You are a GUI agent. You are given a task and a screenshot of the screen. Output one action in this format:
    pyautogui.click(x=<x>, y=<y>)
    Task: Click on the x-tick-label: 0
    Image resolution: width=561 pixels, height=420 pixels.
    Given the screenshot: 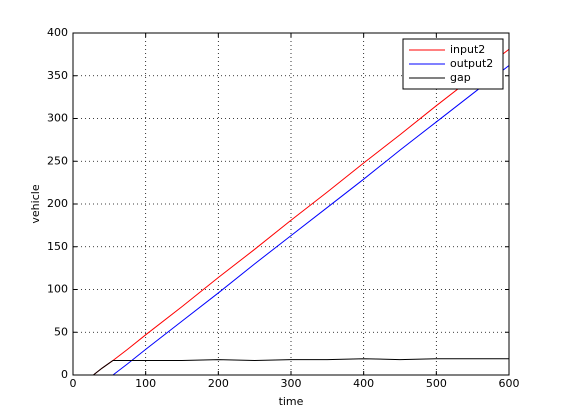 What is the action you would take?
    pyautogui.click(x=73, y=383)
    